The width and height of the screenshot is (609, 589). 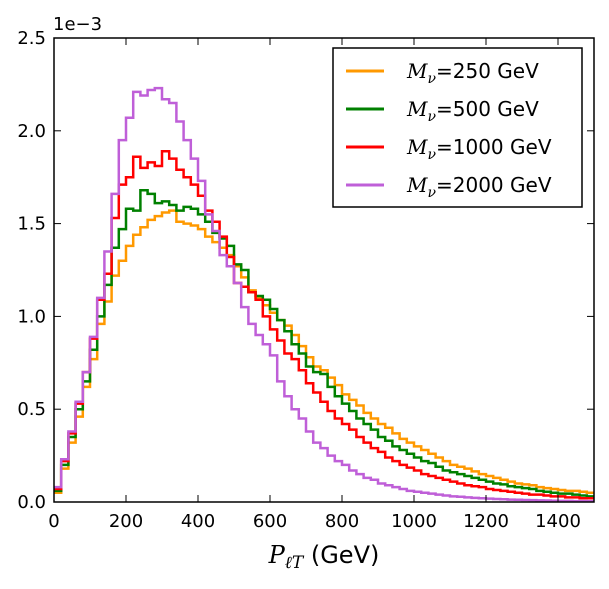 What do you see at coordinates (198, 521) in the screenshot?
I see `x-tick-label: 400` at bounding box center [198, 521].